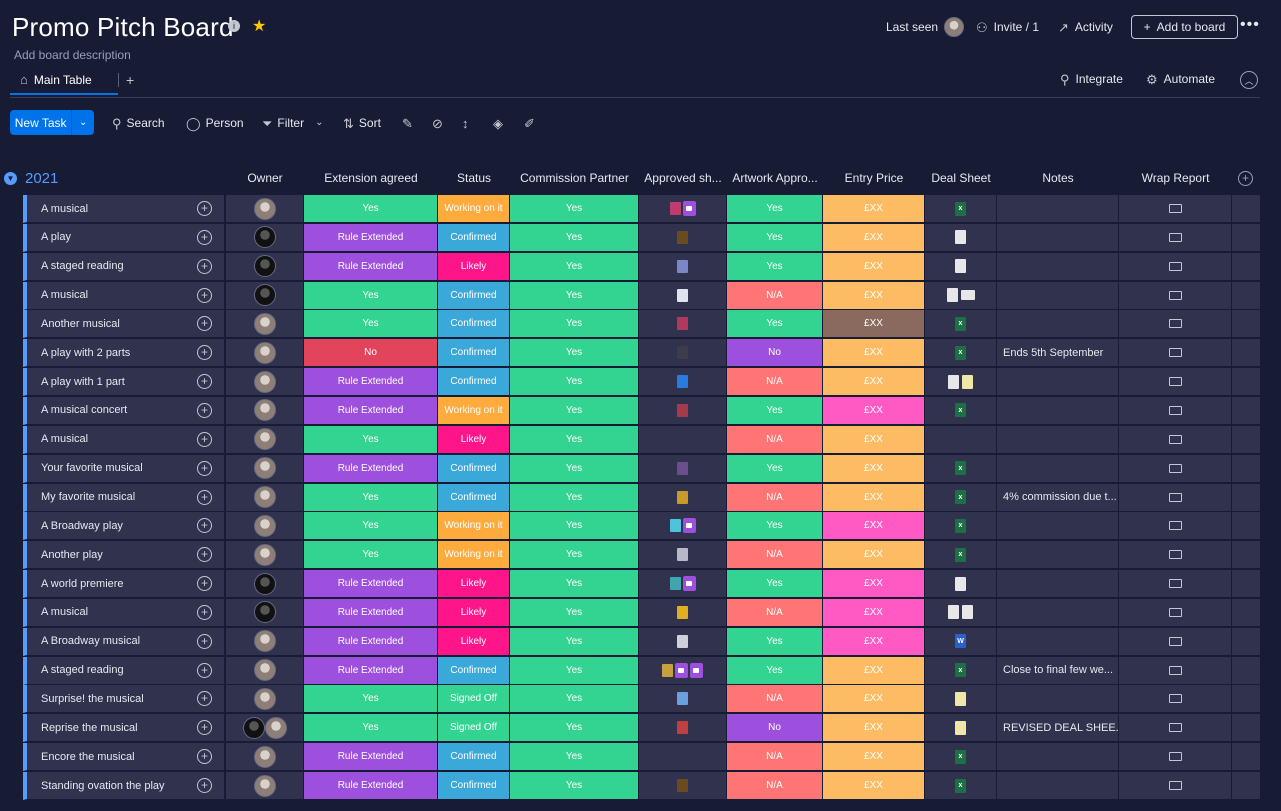 The height and width of the screenshot is (811, 1281). I want to click on star-icon: ★, so click(259, 26).